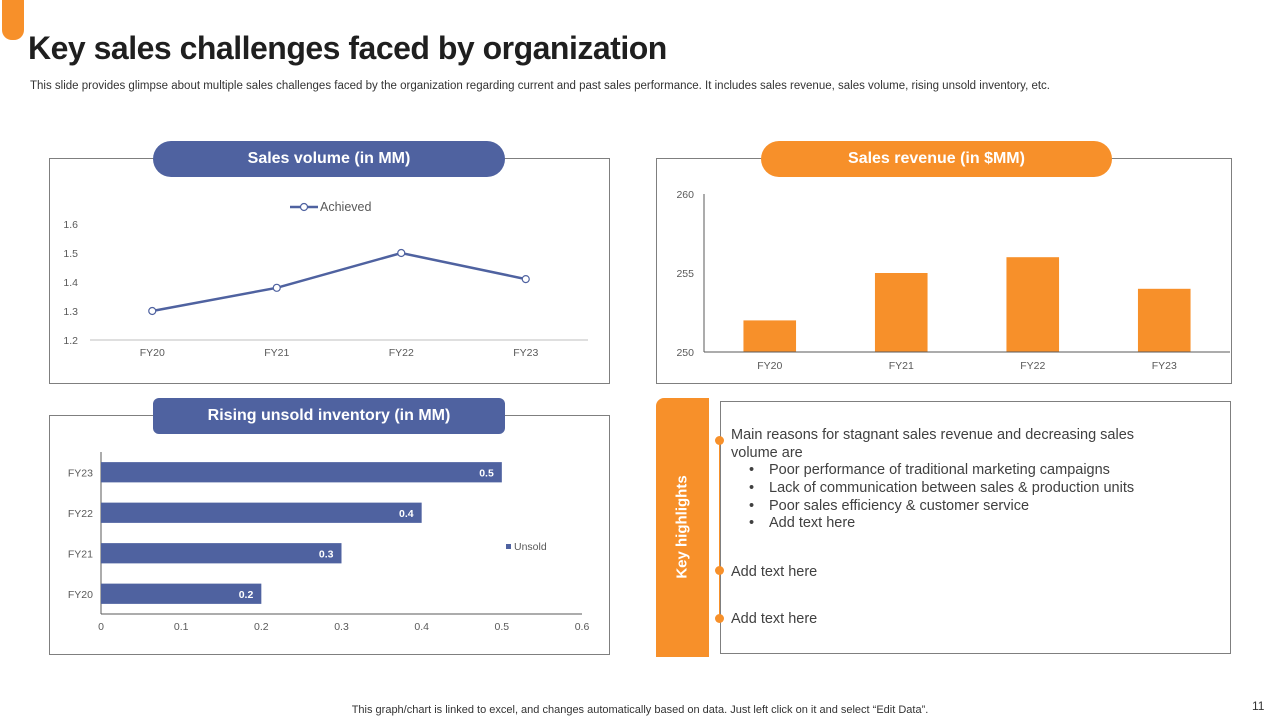 The width and height of the screenshot is (1280, 720). What do you see at coordinates (582, 627) in the screenshot?
I see `x-tick-label: 0.6` at bounding box center [582, 627].